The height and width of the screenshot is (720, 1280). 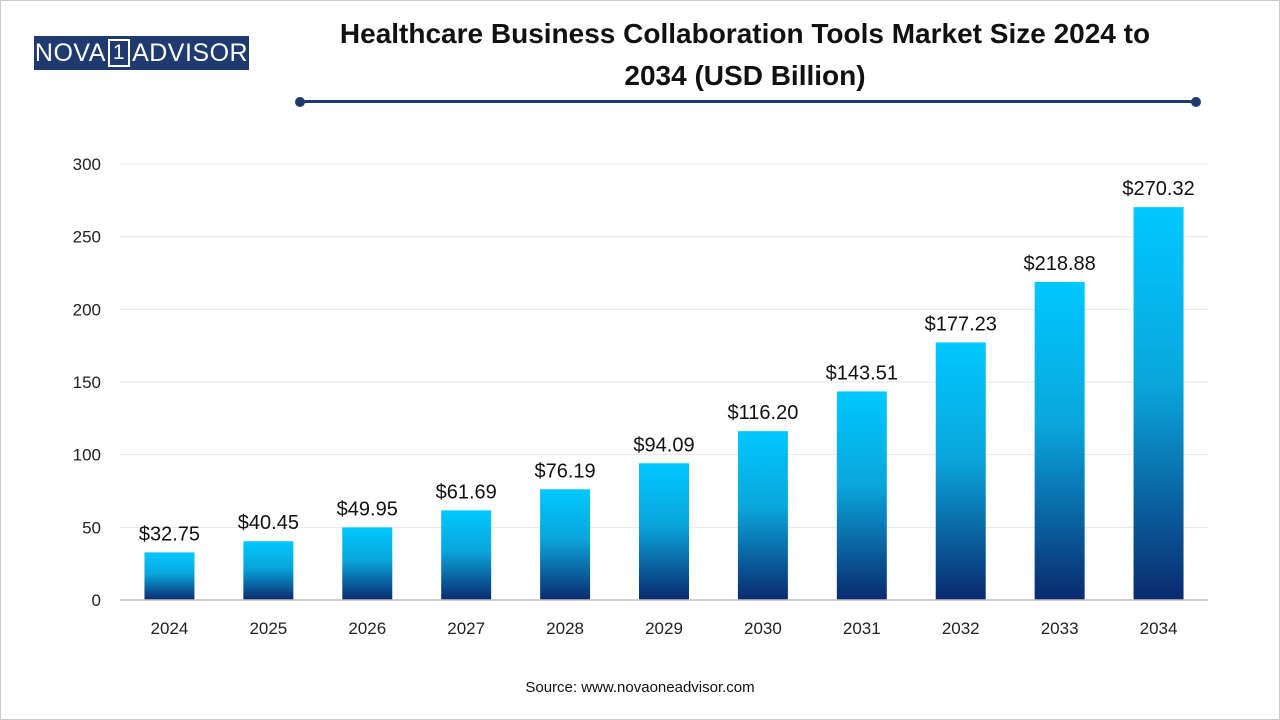 I want to click on title-underline-dot-right, so click(x=1196, y=101).